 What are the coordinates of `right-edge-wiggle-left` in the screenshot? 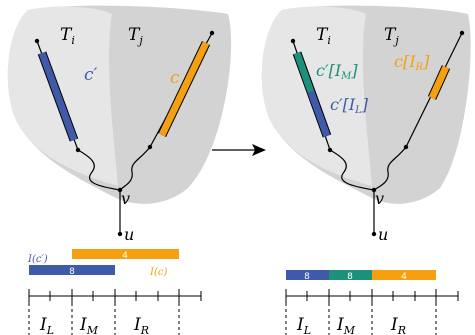 It's located at (352, 170).